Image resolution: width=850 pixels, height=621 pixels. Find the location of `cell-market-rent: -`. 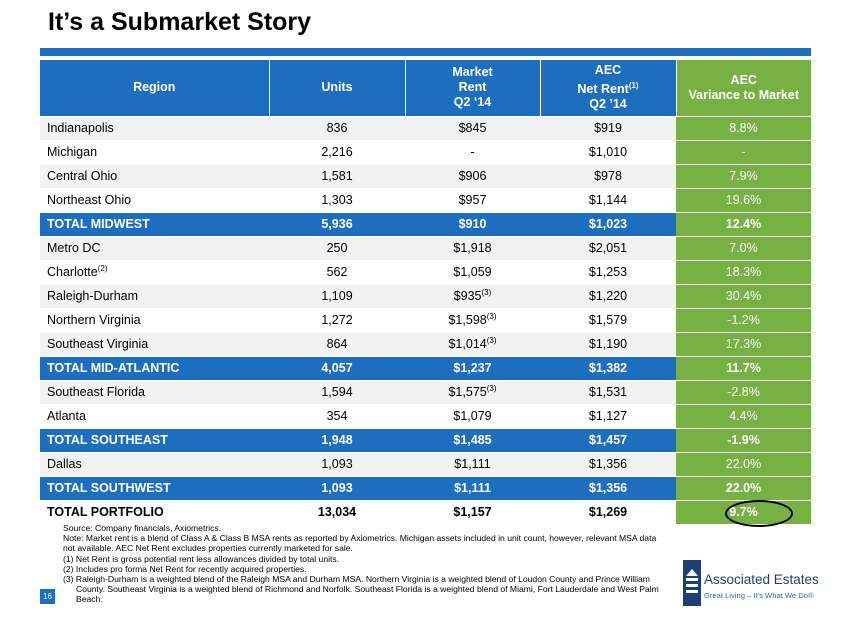

cell-market-rent: - is located at coordinates (472, 151).